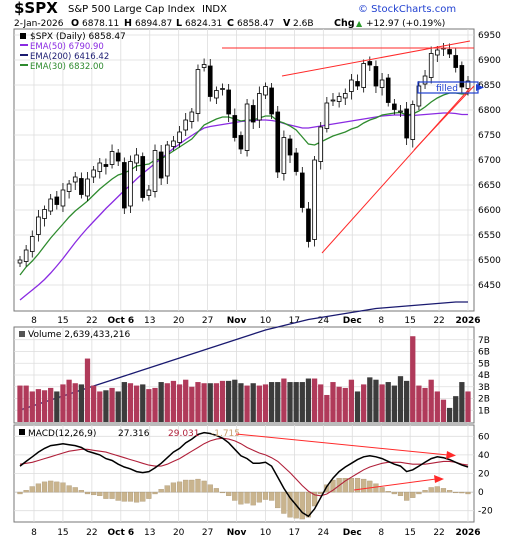 This screenshot has width=520, height=541. Describe the element at coordinates (23, 36) in the screenshot. I see `candle-legend-icon` at that location.